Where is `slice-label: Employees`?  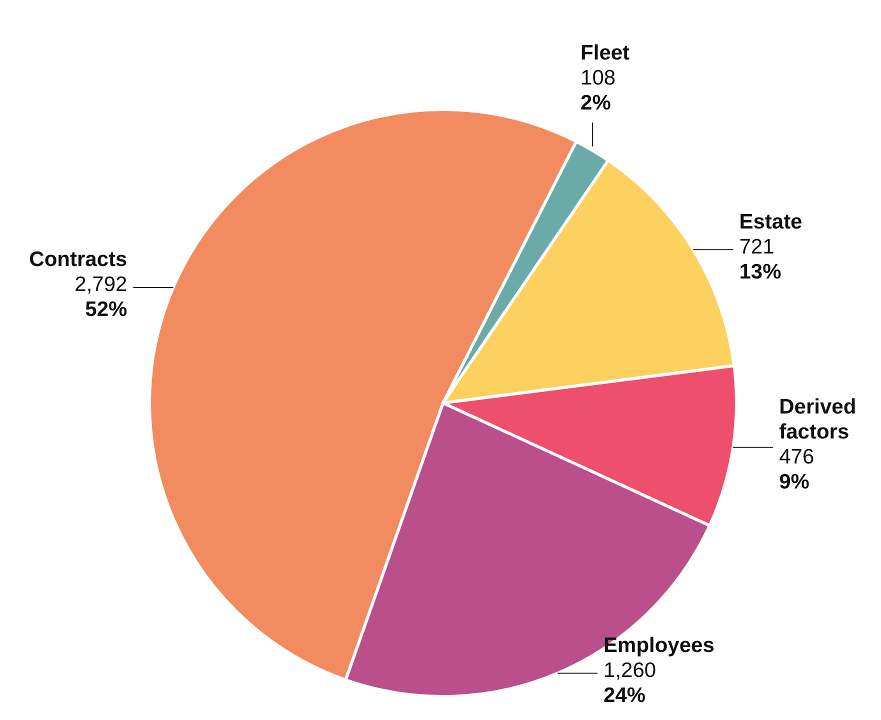 slice-label: Employees is located at coordinates (659, 646).